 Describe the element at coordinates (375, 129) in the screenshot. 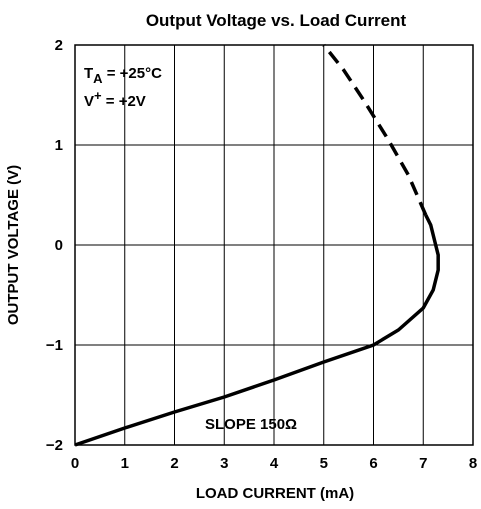

I see `line` at that location.